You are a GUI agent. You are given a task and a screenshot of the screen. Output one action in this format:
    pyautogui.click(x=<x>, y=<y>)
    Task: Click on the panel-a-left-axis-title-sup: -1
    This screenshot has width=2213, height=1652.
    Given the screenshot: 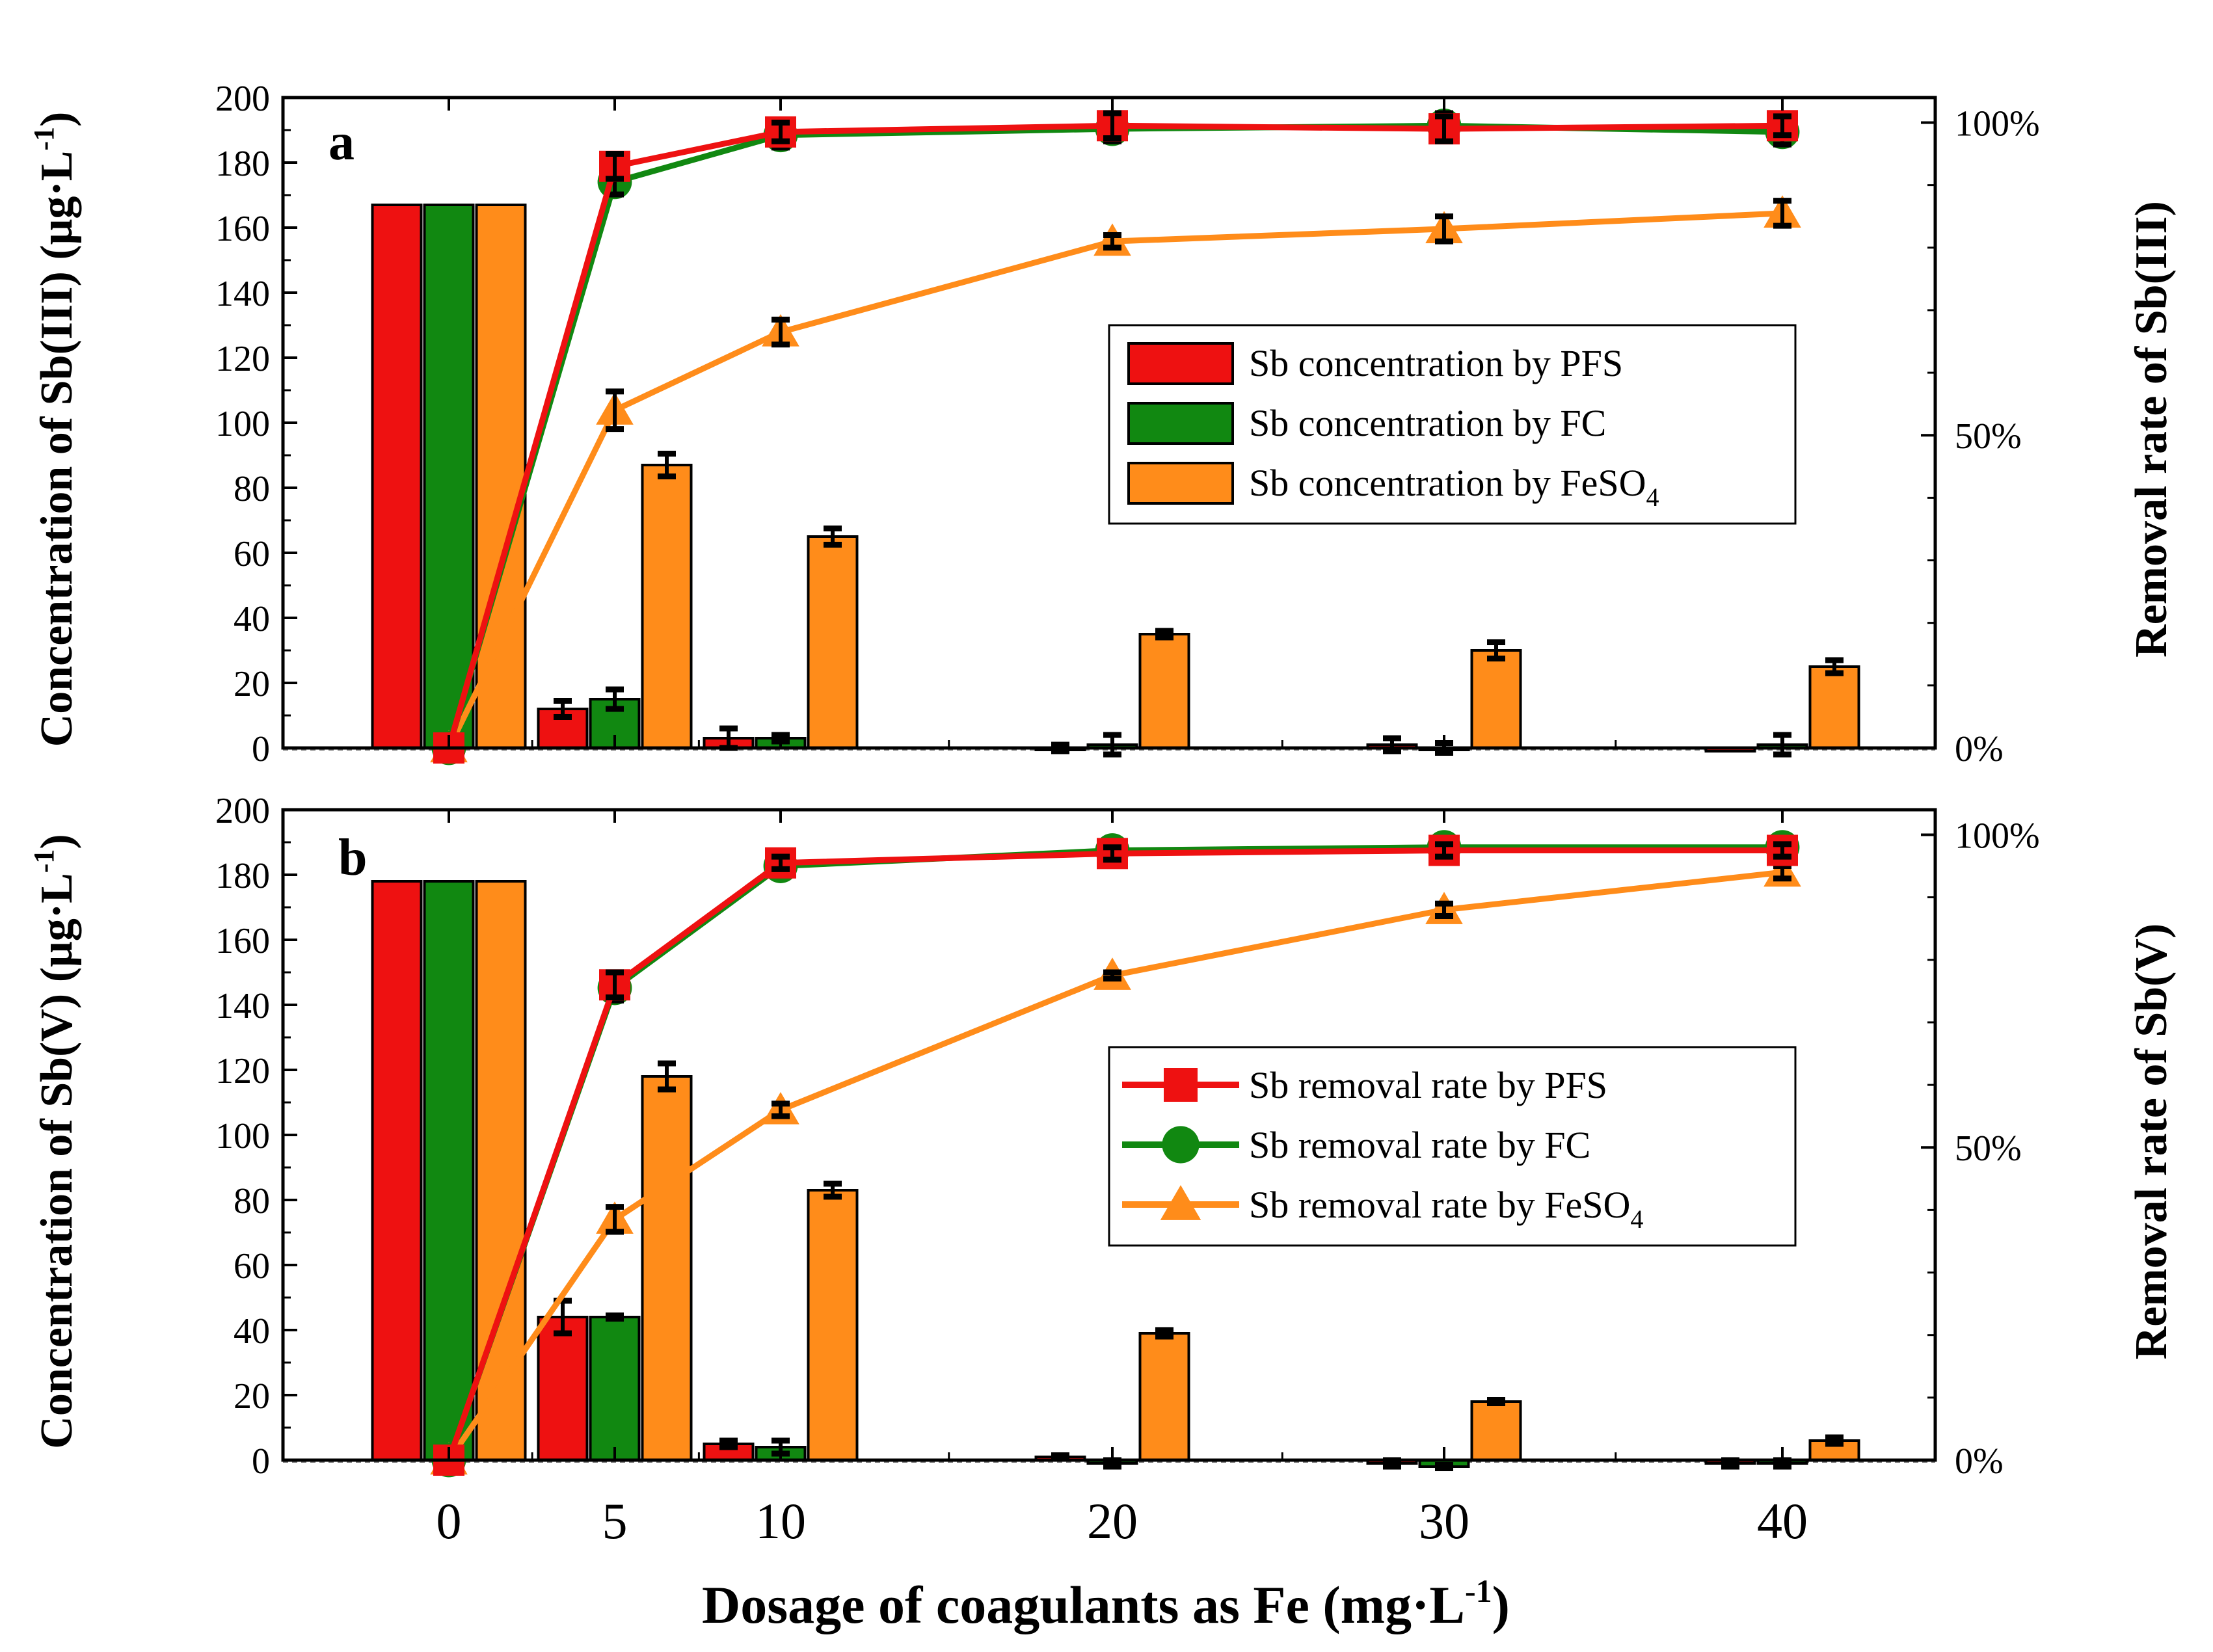 What is the action you would take?
    pyautogui.click(x=44, y=139)
    